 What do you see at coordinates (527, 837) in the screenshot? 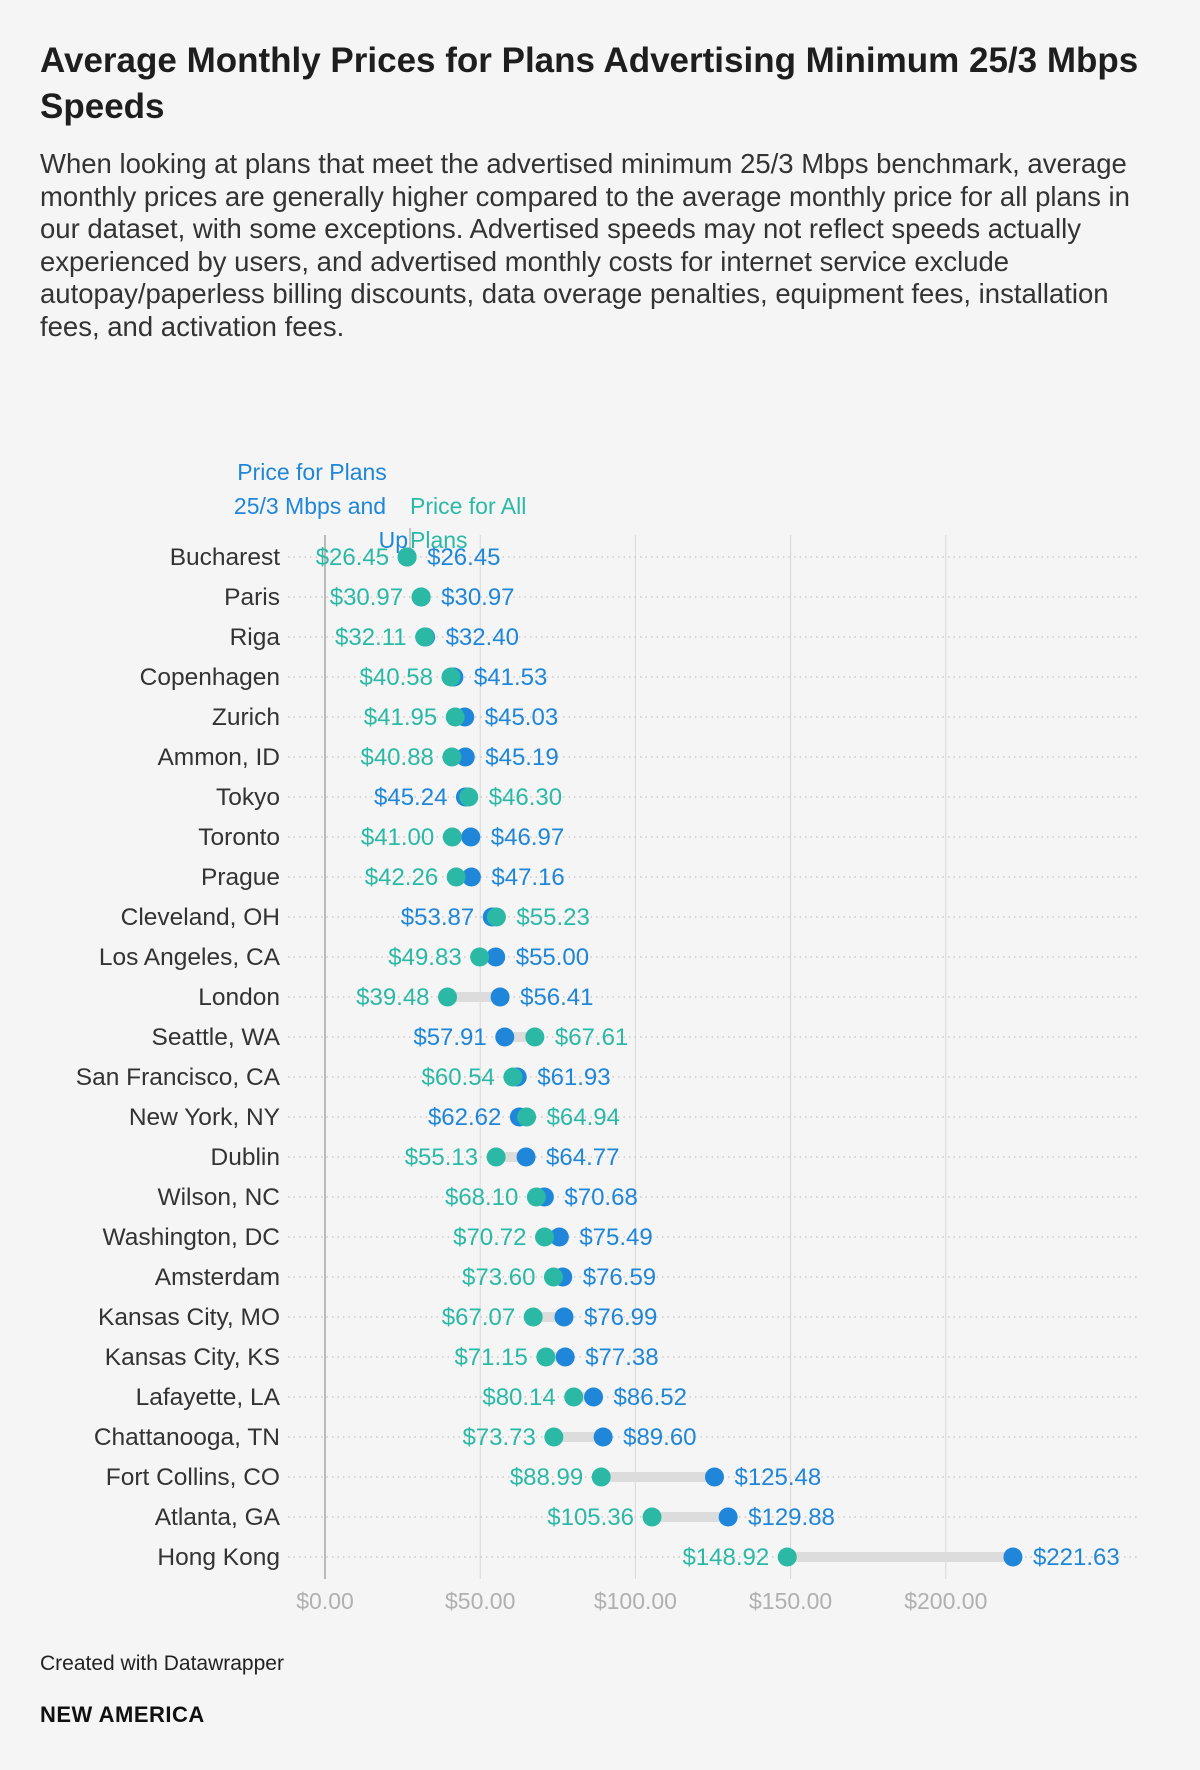
I see `value-label-high: $46.97` at bounding box center [527, 837].